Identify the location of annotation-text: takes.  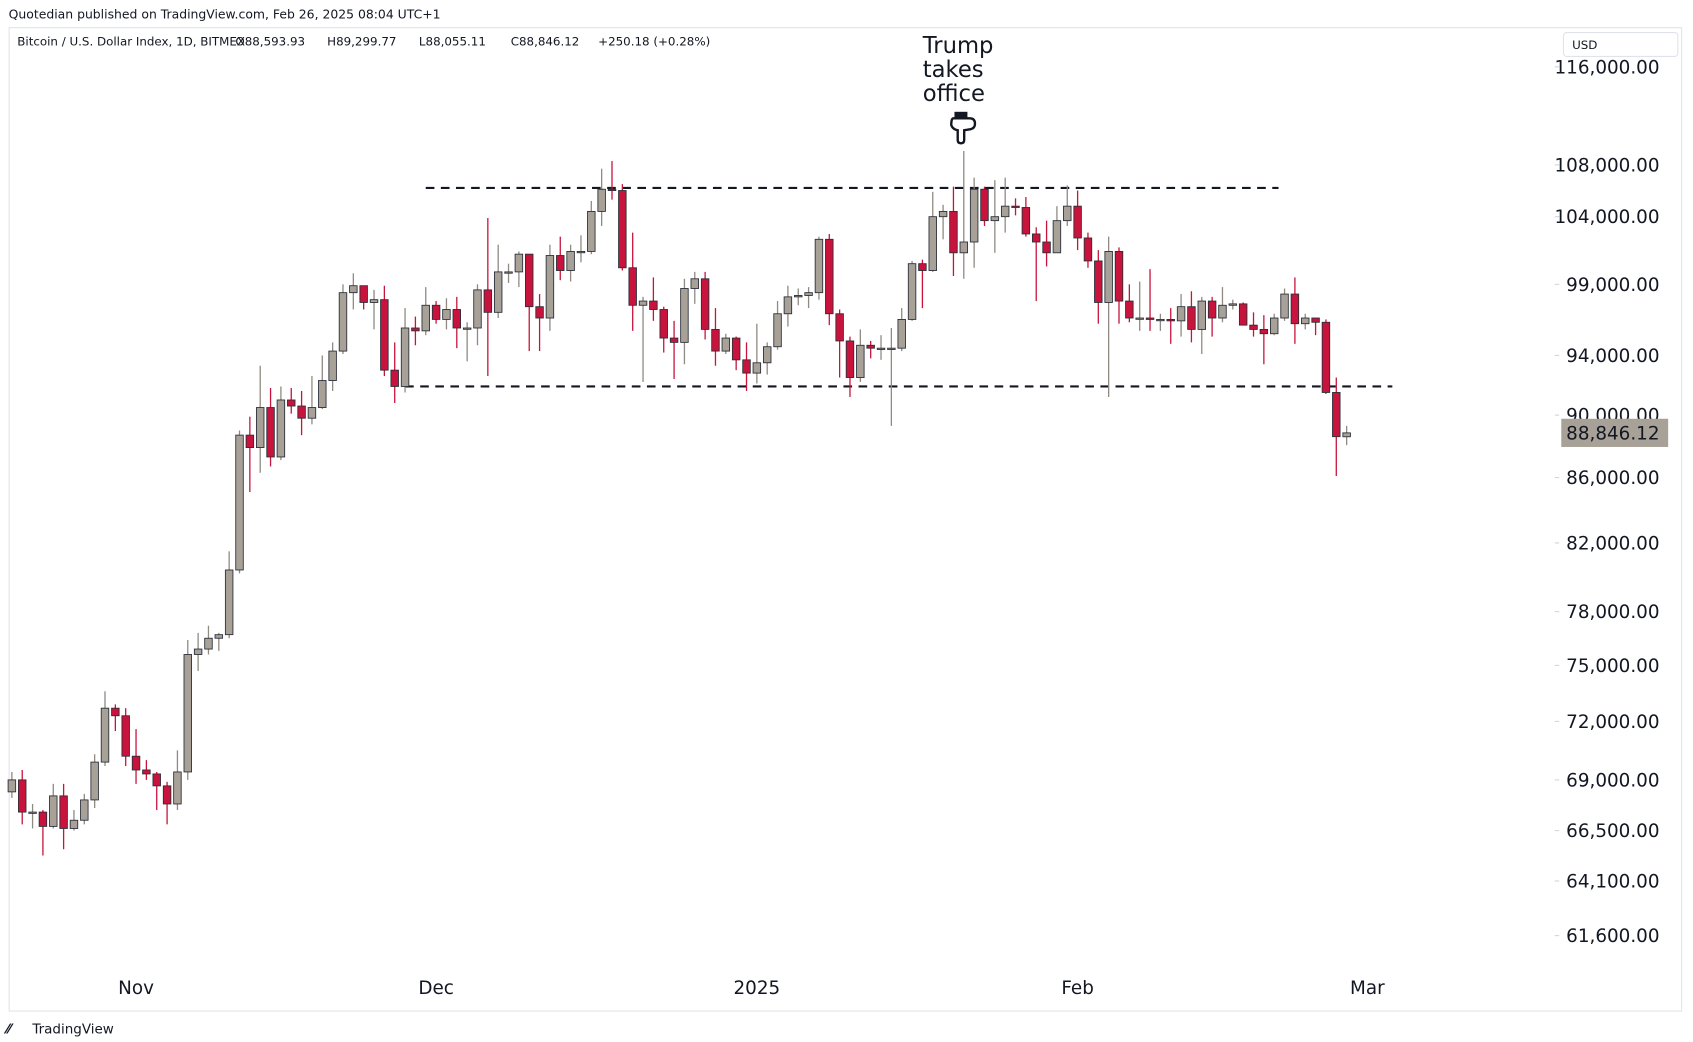
(953, 70).